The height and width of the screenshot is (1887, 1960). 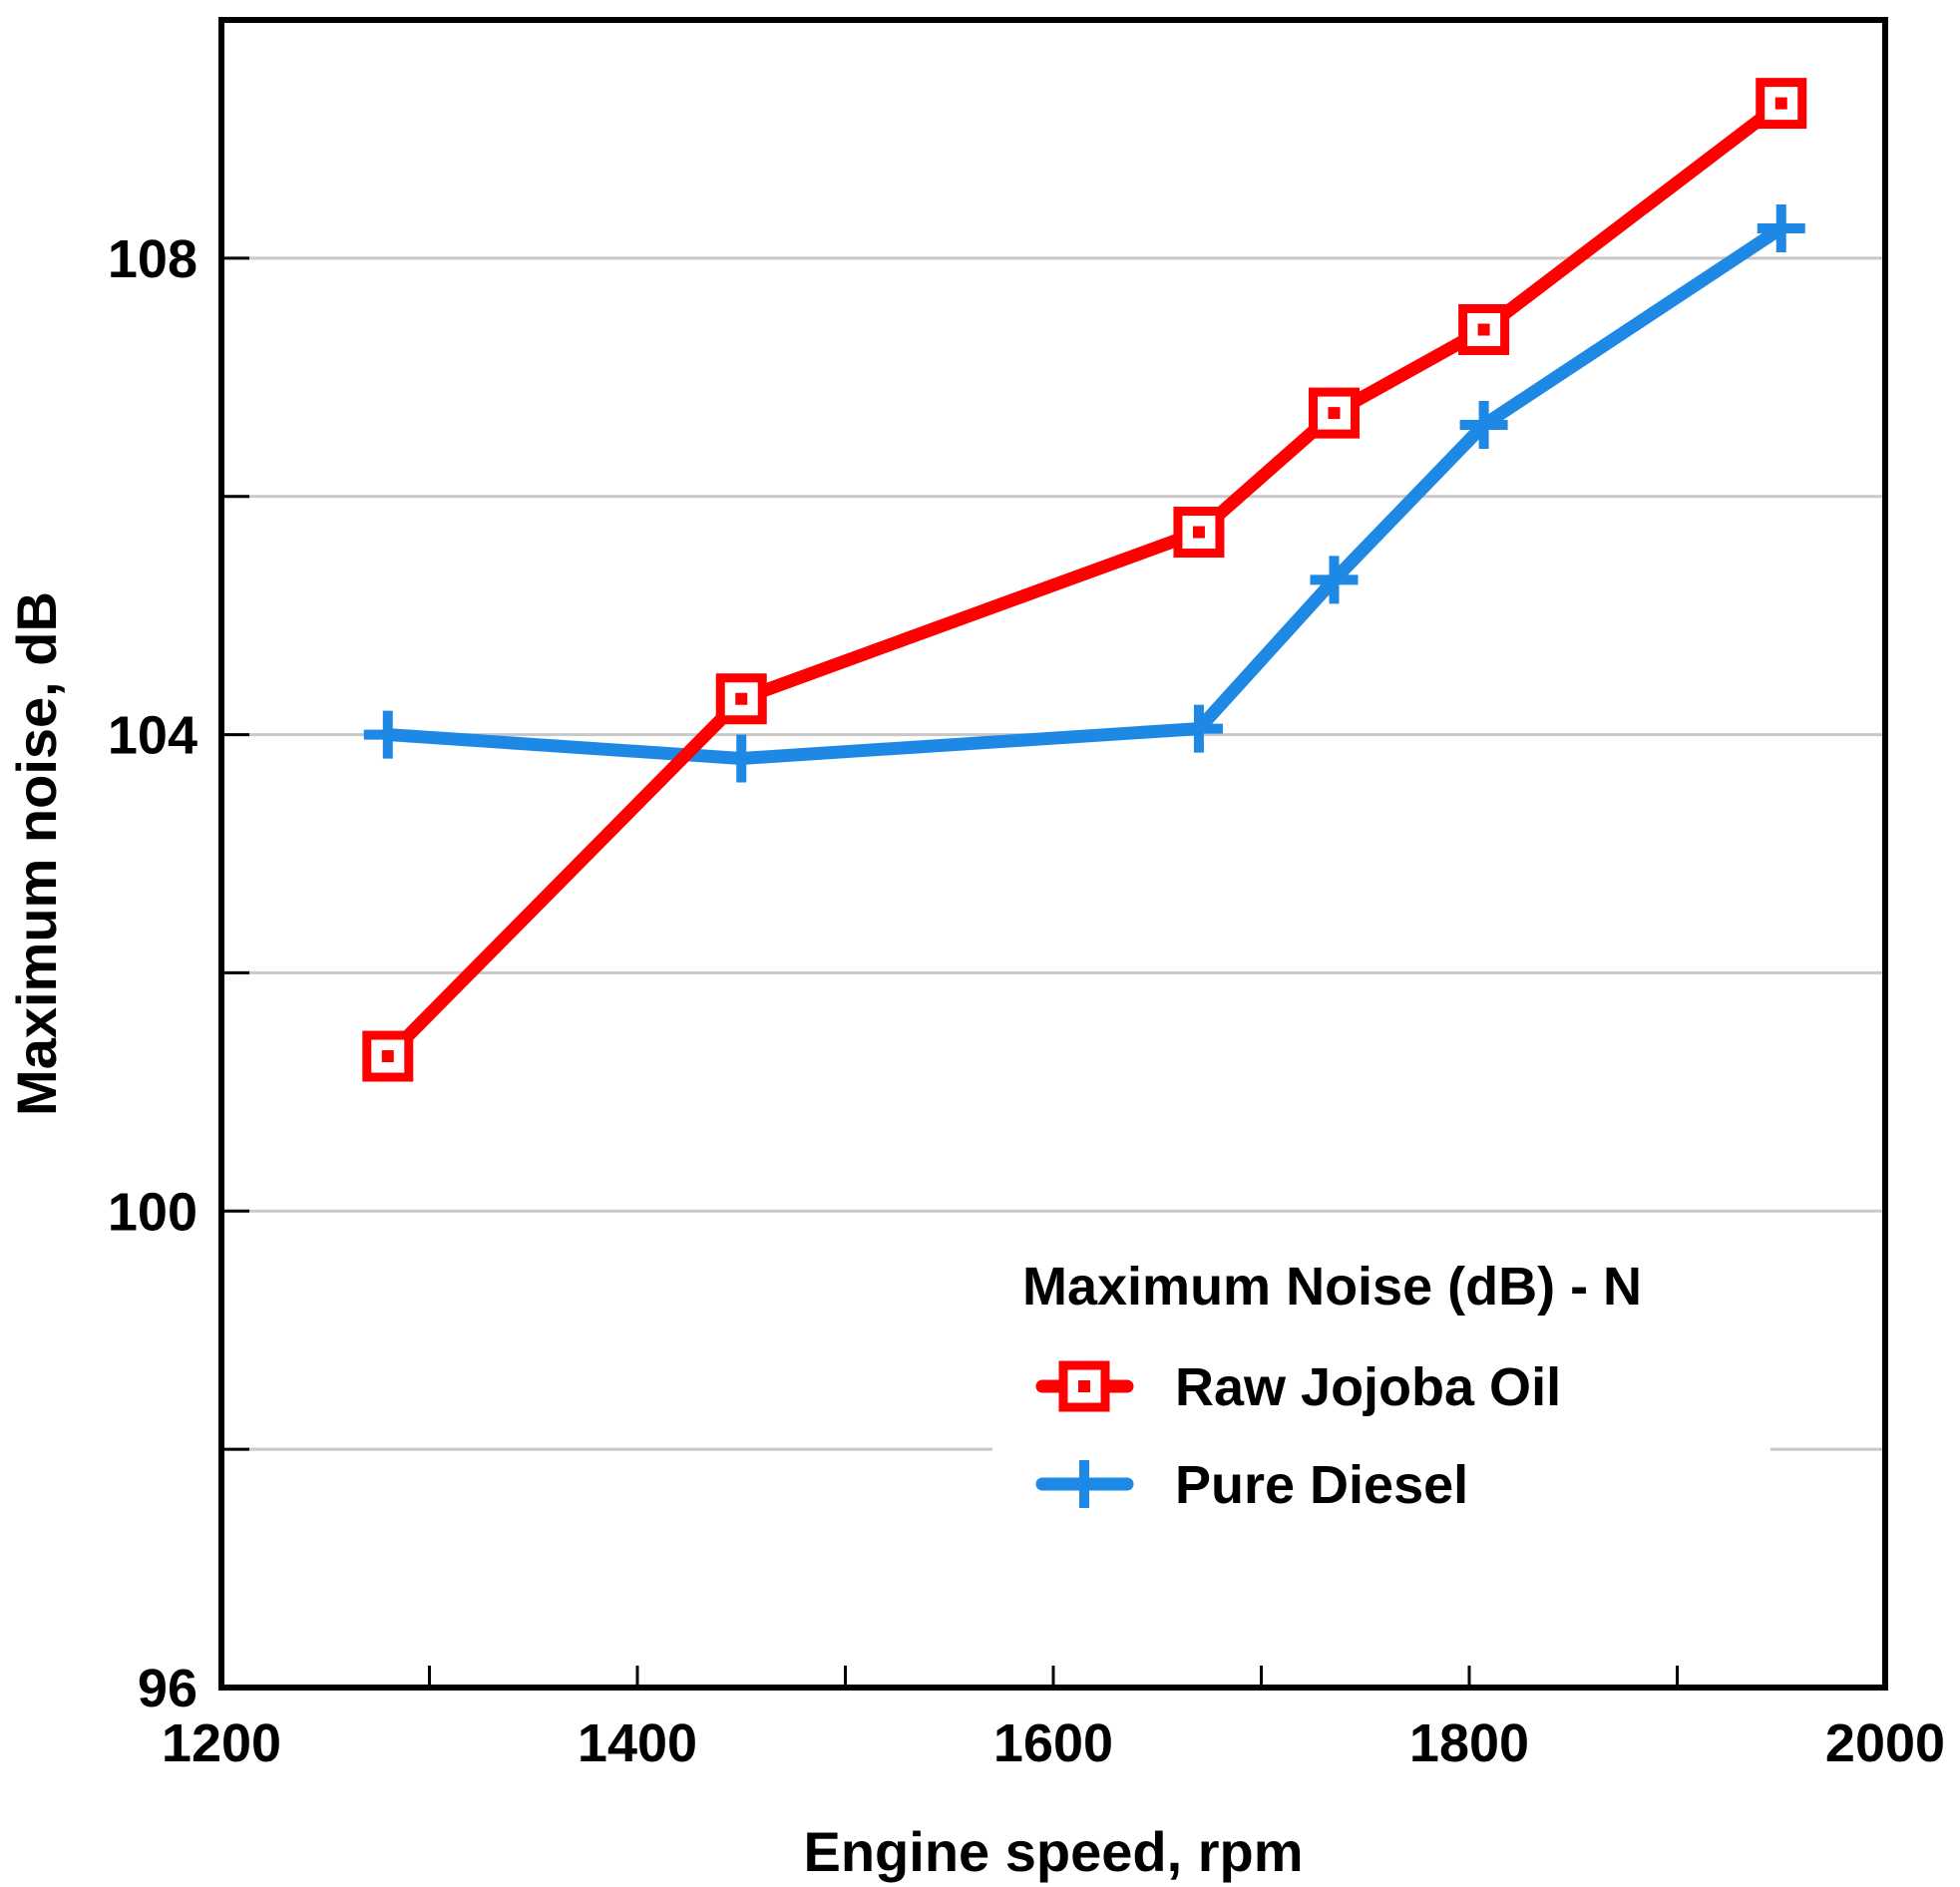 I want to click on legend-marker-pure-diesel, so click(x=1084, y=1484).